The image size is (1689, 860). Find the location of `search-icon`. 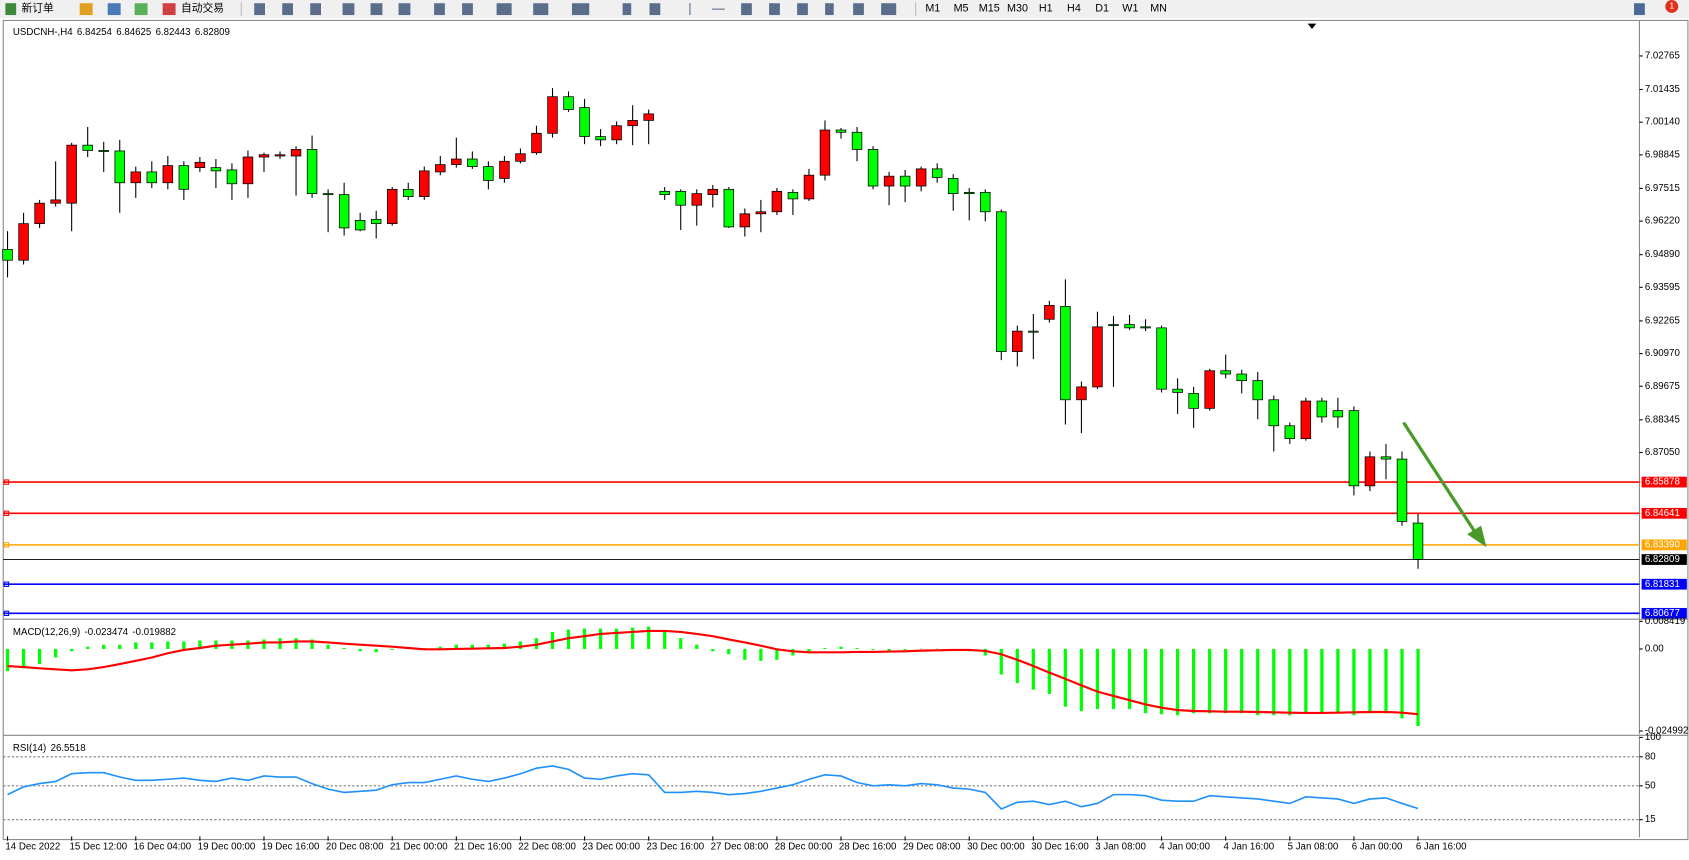

search-icon is located at coordinates (1639, 9).